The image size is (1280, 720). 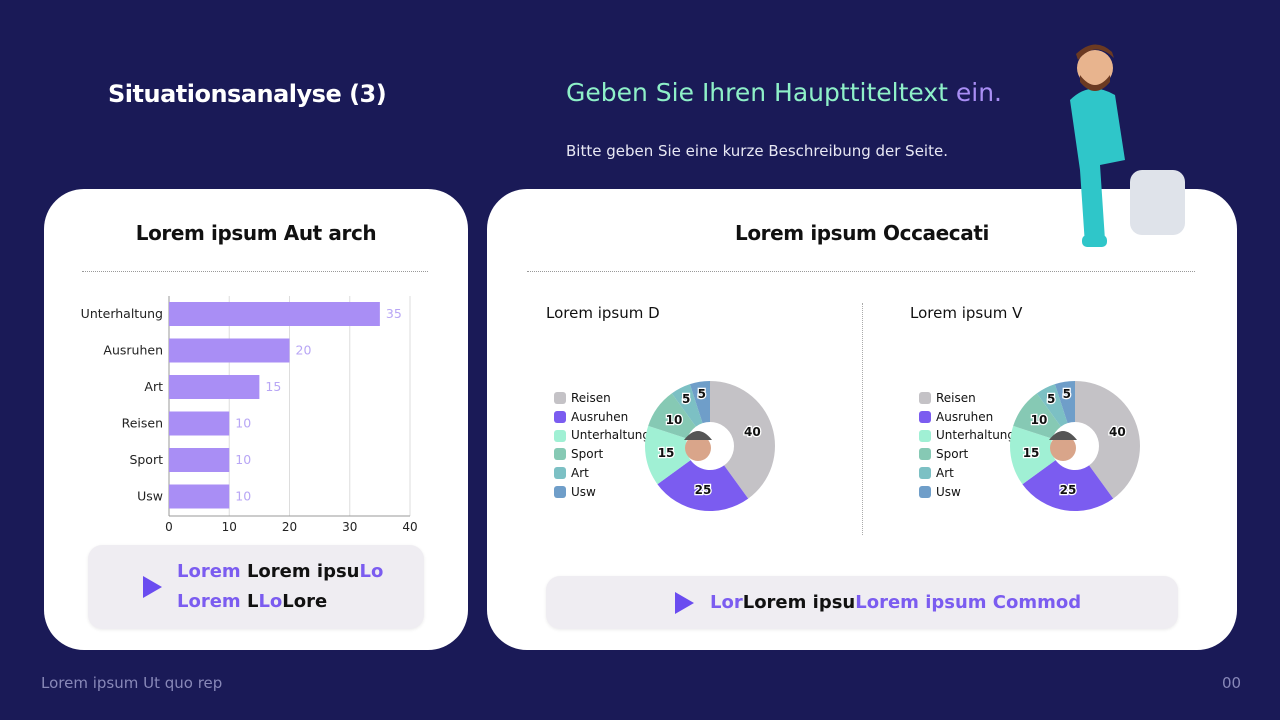 I want to click on callout-segment: Lorem ipsum Commod, so click(x=968, y=602).